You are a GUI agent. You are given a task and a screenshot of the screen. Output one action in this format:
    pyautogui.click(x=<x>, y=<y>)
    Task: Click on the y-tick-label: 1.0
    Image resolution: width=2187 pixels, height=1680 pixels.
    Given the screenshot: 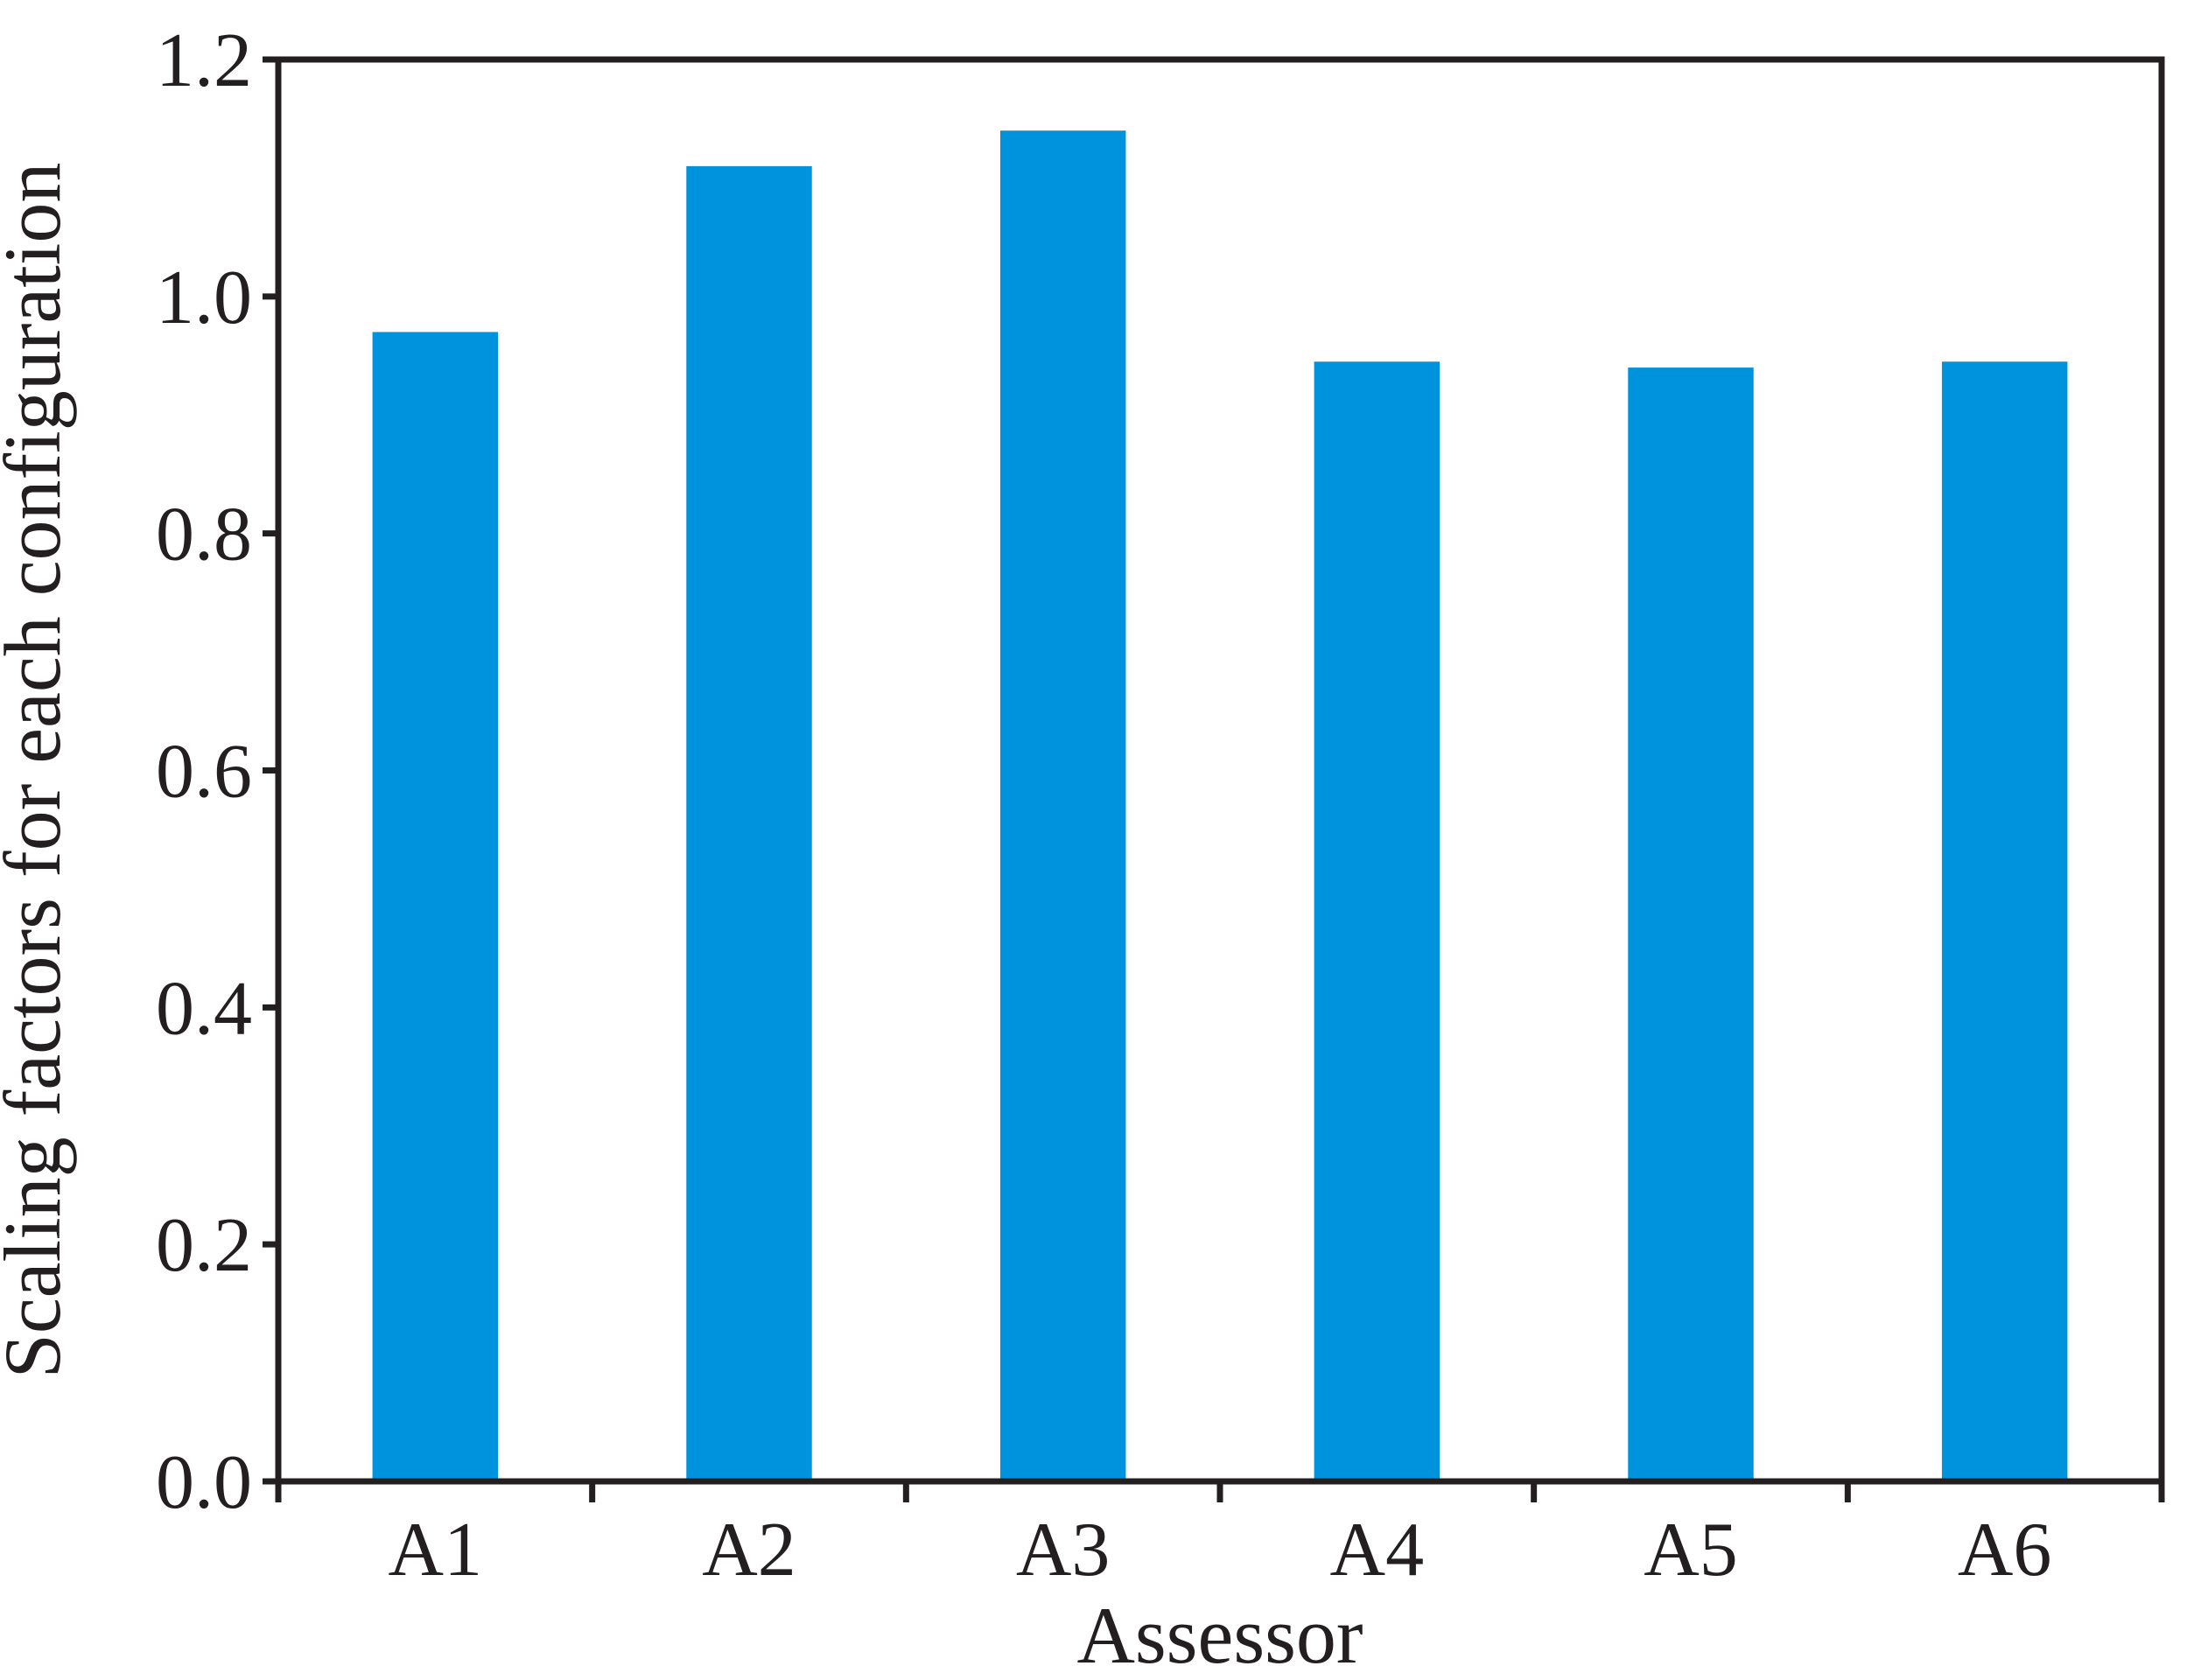 What is the action you would take?
    pyautogui.click(x=204, y=298)
    